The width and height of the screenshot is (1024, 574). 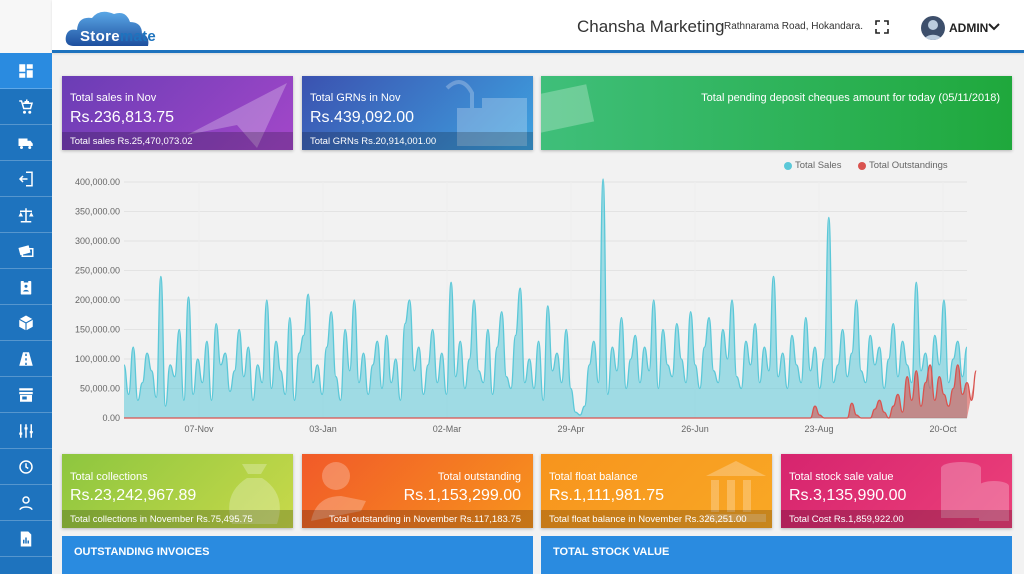 I want to click on y-tick-label: 50,000.00, so click(x=100, y=389).